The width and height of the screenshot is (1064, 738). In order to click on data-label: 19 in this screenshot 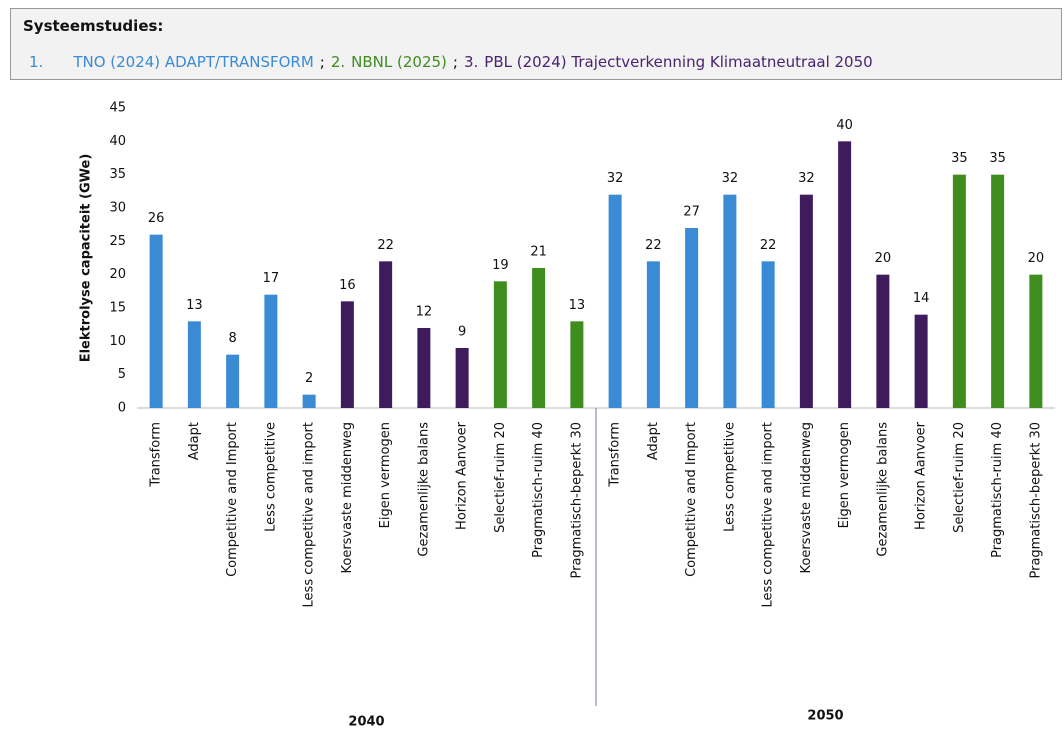, I will do `click(500, 265)`.